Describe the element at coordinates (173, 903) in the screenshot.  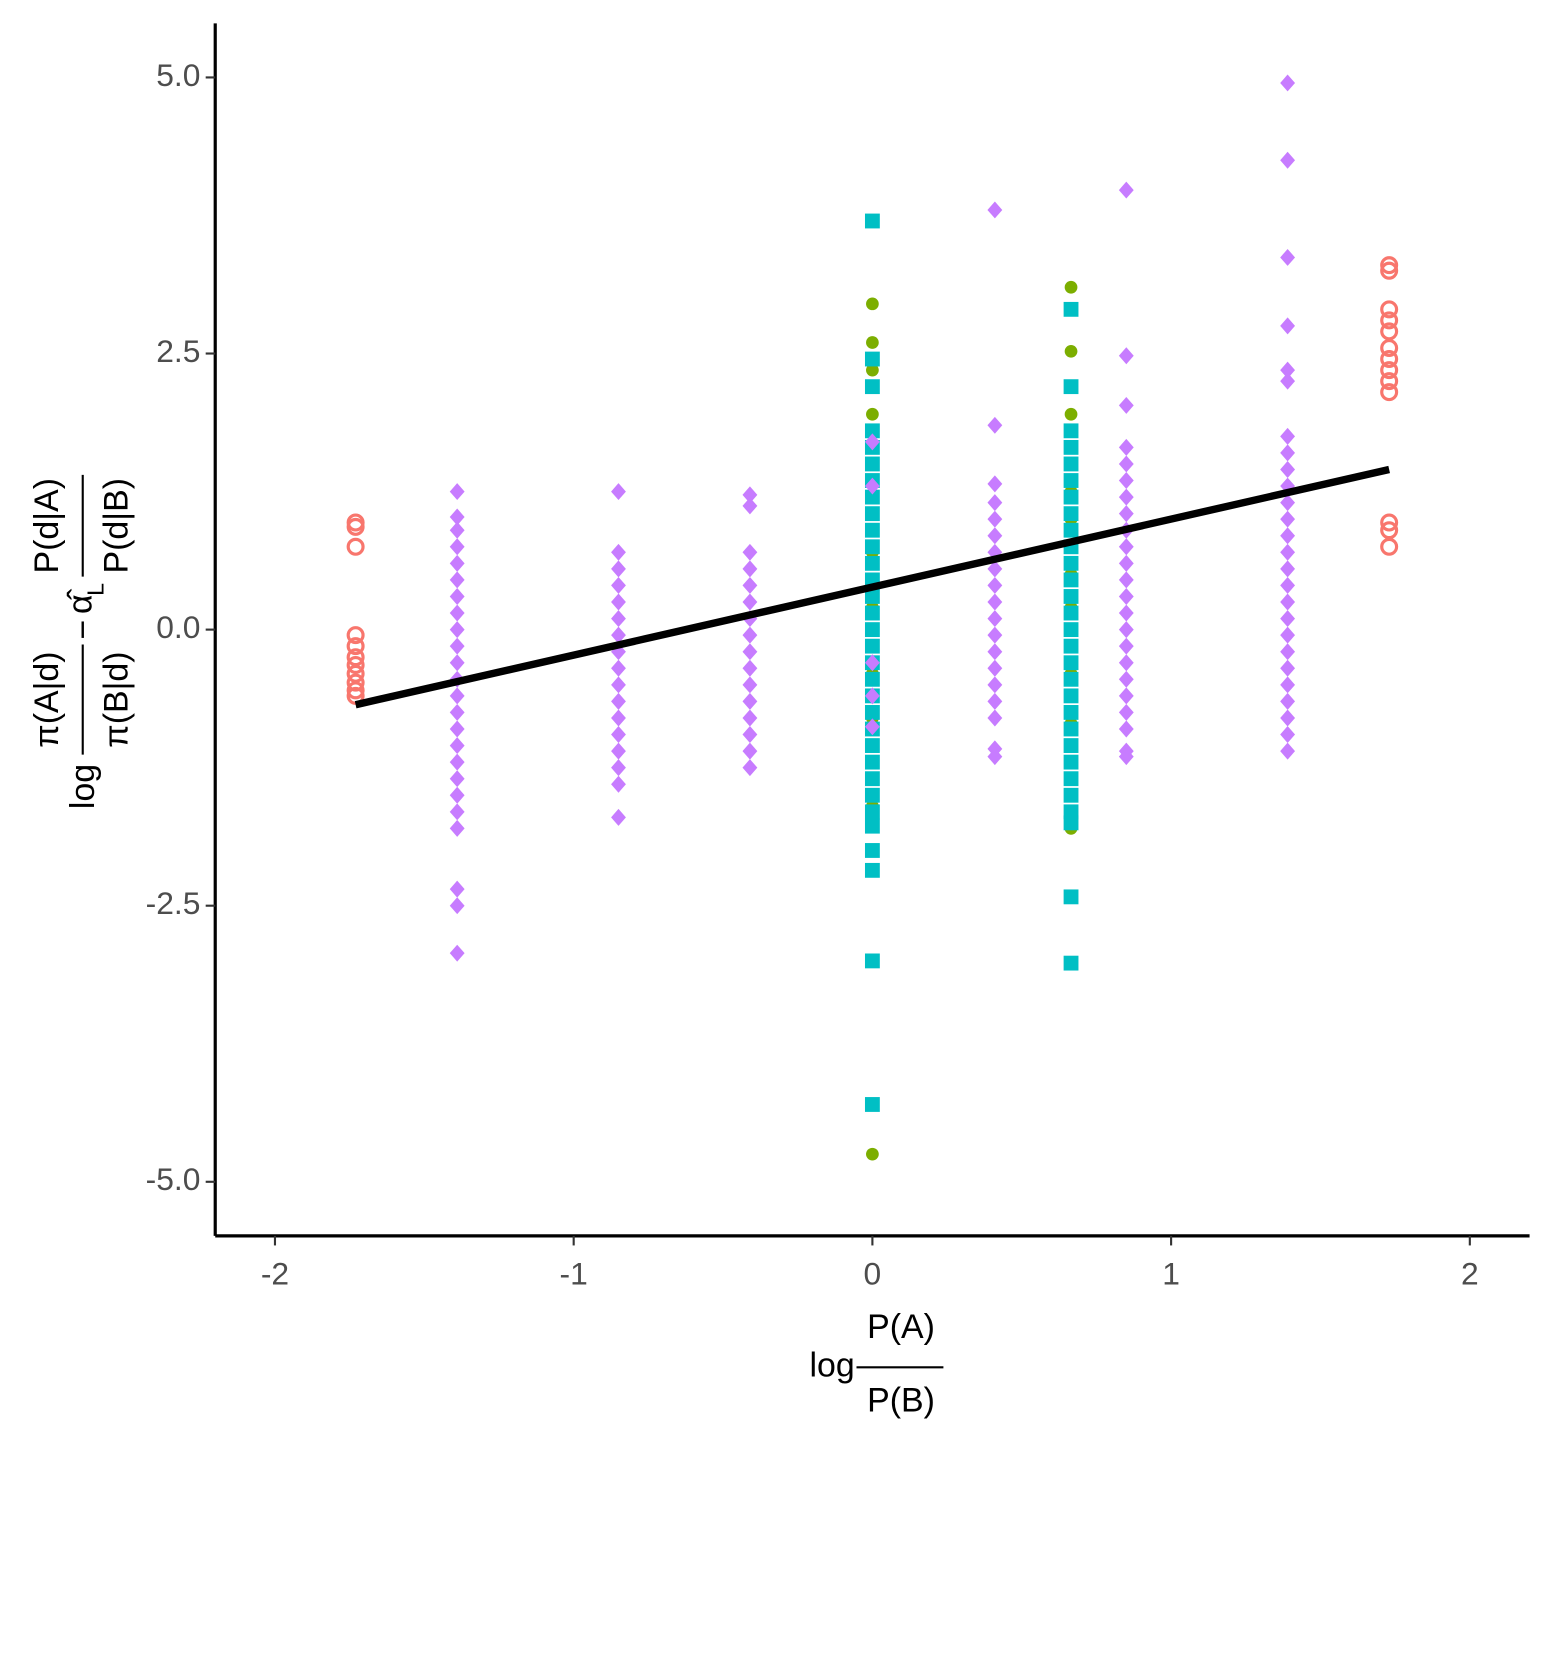
I see `y-tick-label: -2.5` at that location.